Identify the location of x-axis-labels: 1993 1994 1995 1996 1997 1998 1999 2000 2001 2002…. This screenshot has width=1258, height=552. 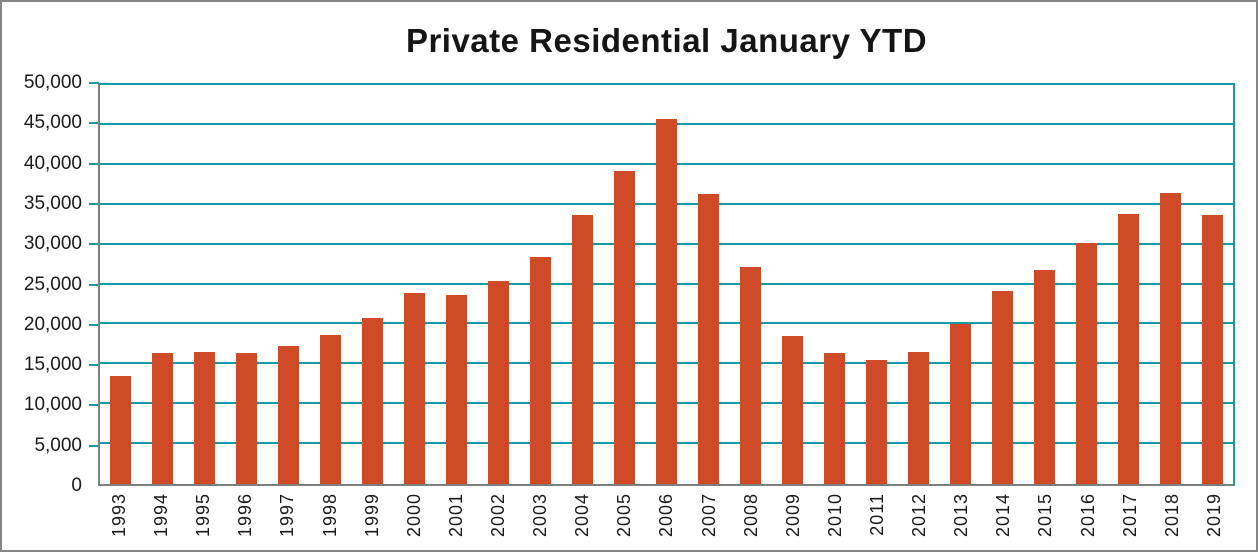
(666, 521).